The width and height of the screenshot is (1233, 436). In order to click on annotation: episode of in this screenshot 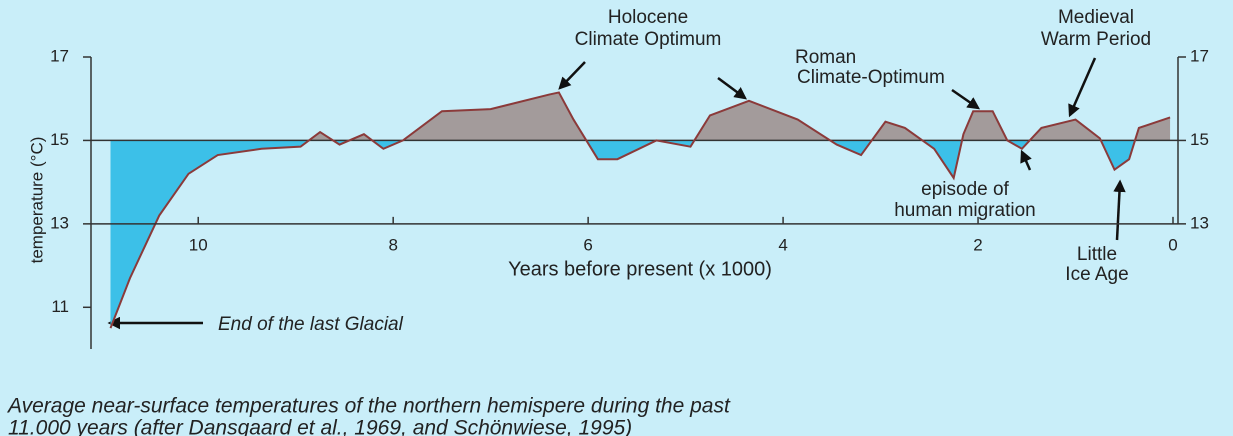, I will do `click(965, 189)`.